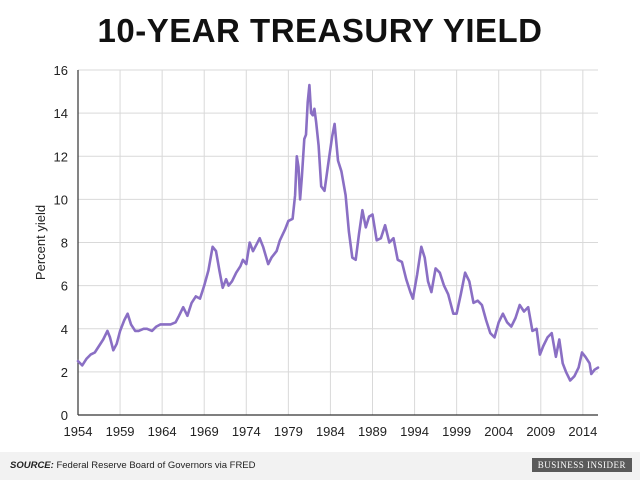 The width and height of the screenshot is (640, 480). Describe the element at coordinates (64, 243) in the screenshot. I see `y-tick-label: 8` at that location.